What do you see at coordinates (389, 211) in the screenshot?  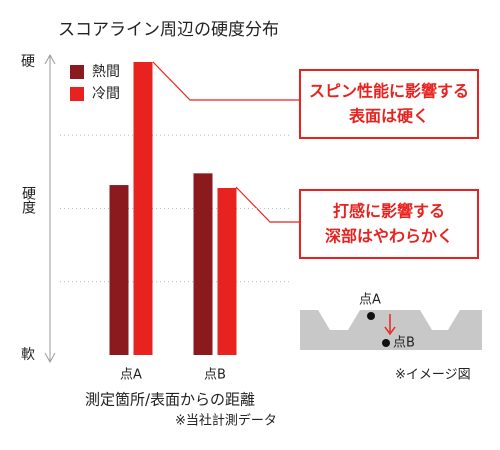 I see `callout-text: 打感に影響する` at bounding box center [389, 211].